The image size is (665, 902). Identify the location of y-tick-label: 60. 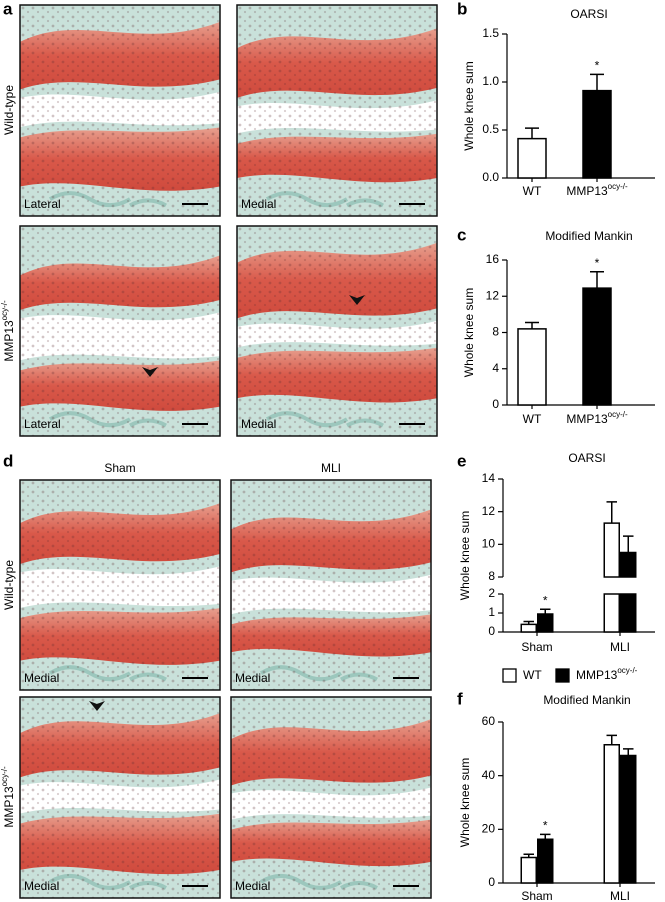
(489, 721).